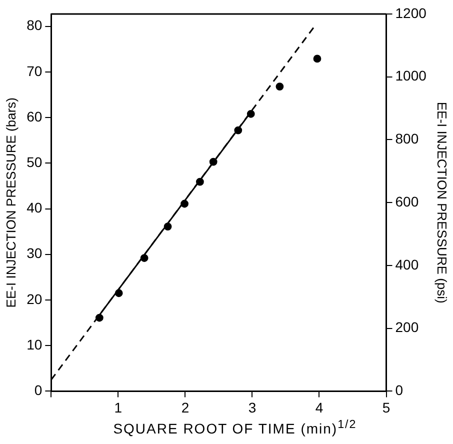 This screenshot has width=453, height=444. I want to click on y2-axis-title: EE-I INJECTION PRESSURE (psi), so click(442, 203).